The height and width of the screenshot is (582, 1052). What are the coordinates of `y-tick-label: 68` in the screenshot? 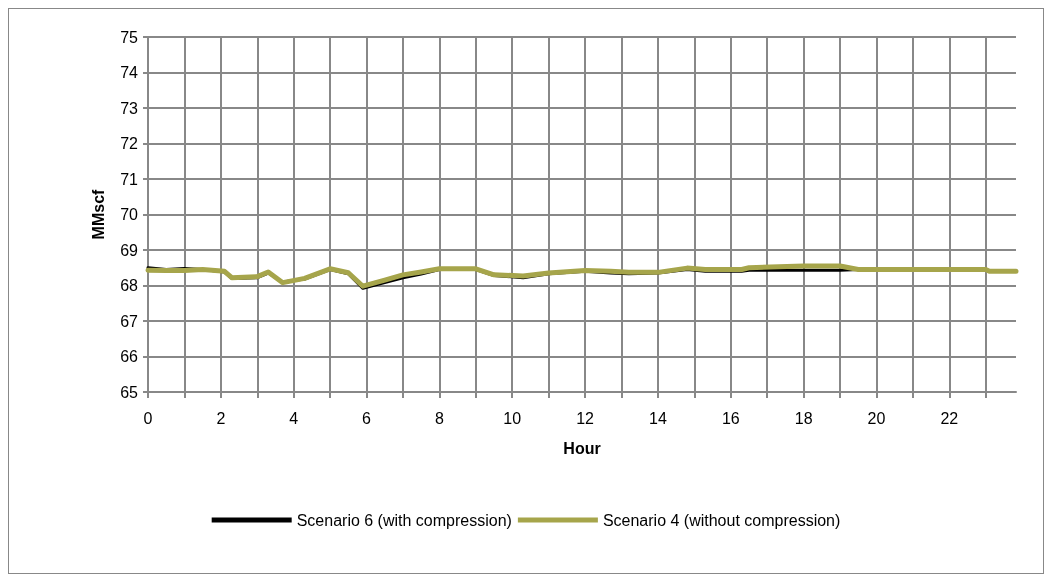 It's located at (129, 285).